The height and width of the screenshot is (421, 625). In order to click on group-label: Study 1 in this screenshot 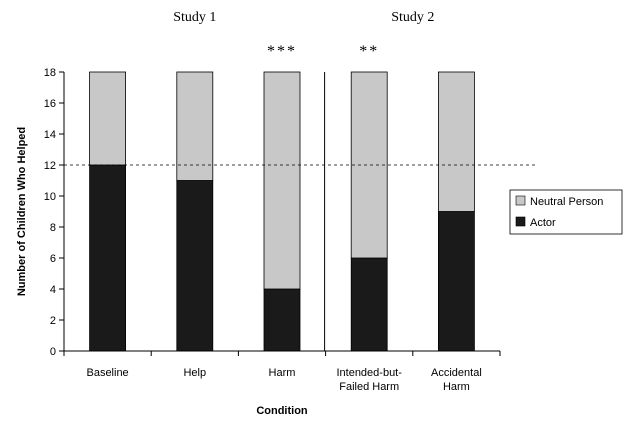, I will do `click(194, 17)`.